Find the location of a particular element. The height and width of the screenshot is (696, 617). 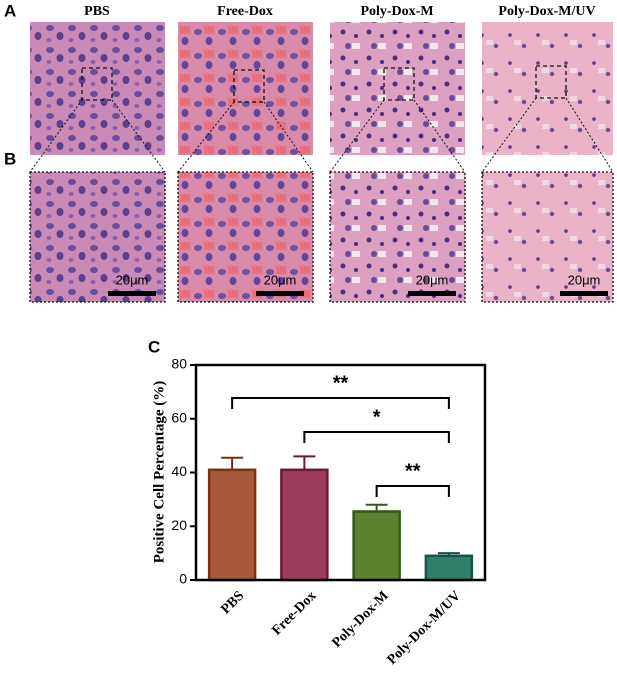

x-tick-label: Free-Dox is located at coordinates (294, 613).